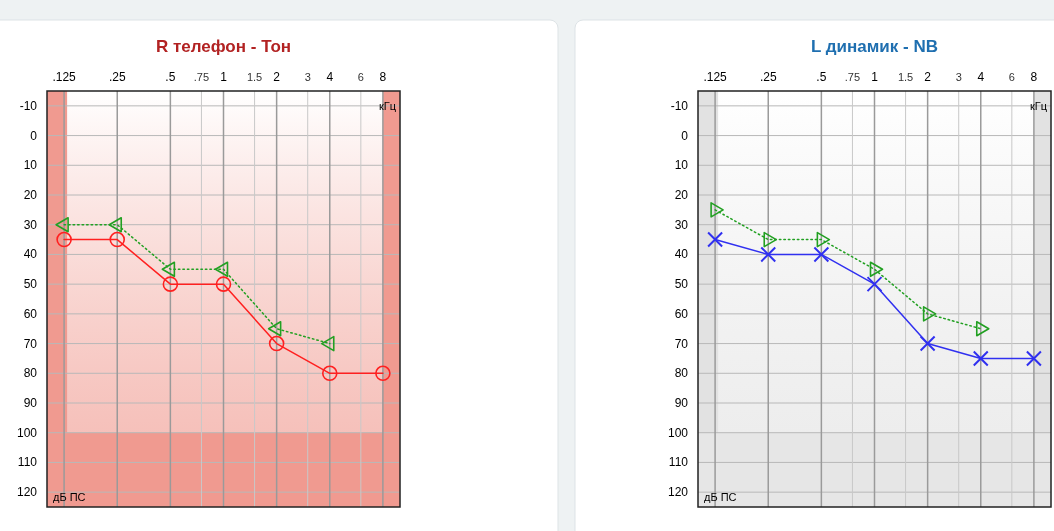 The height and width of the screenshot is (531, 1054). Describe the element at coordinates (874, 46) in the screenshot. I see `chart-title: L динамик - NB` at that location.